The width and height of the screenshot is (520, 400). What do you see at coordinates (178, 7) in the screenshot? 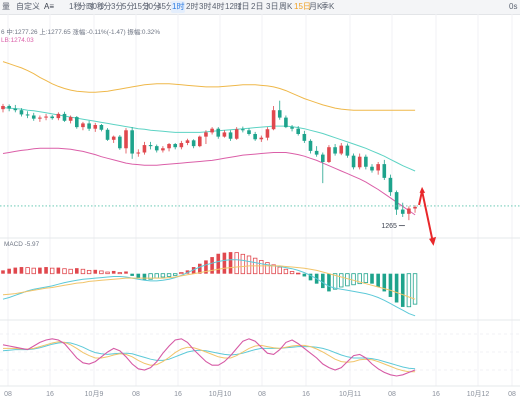
I see `timeframe-1时: 1时` at bounding box center [178, 7].